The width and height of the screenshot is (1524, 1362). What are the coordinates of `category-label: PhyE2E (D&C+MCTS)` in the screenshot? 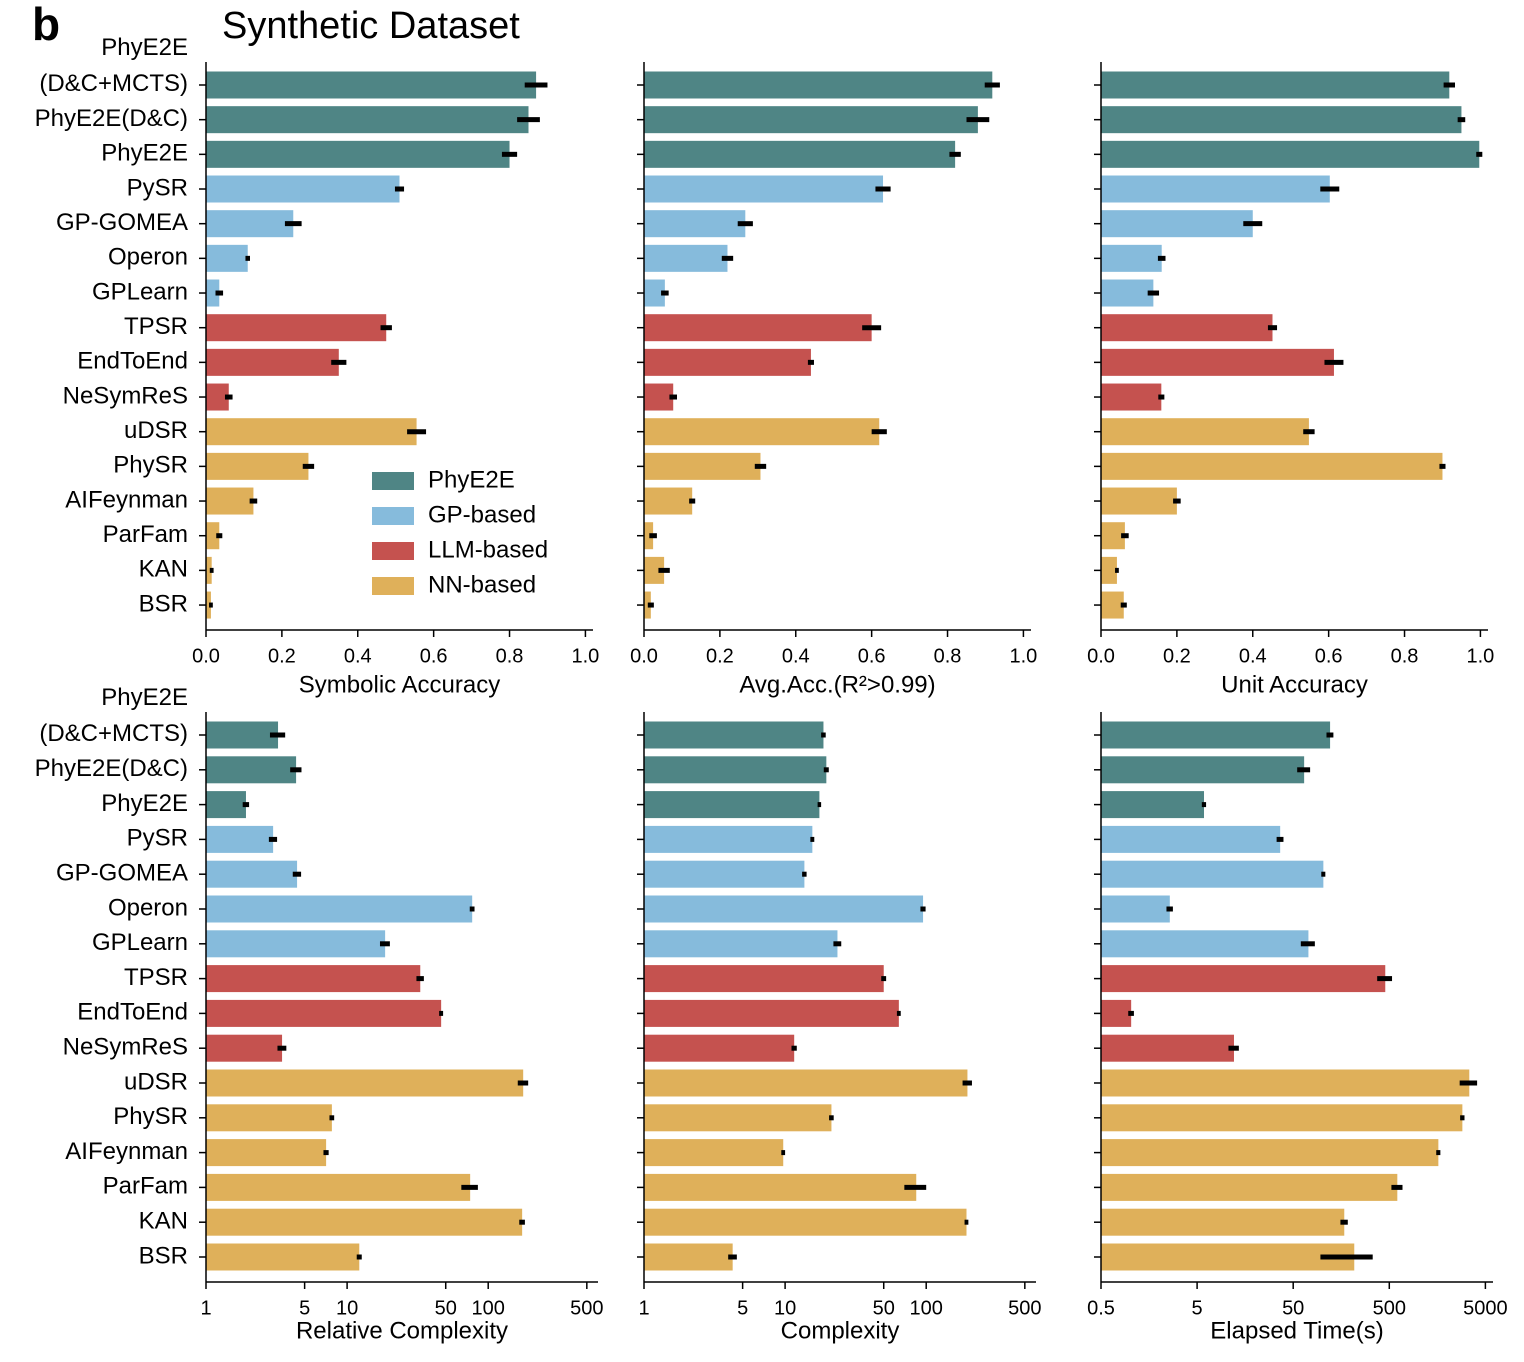 It's located at (113, 715).